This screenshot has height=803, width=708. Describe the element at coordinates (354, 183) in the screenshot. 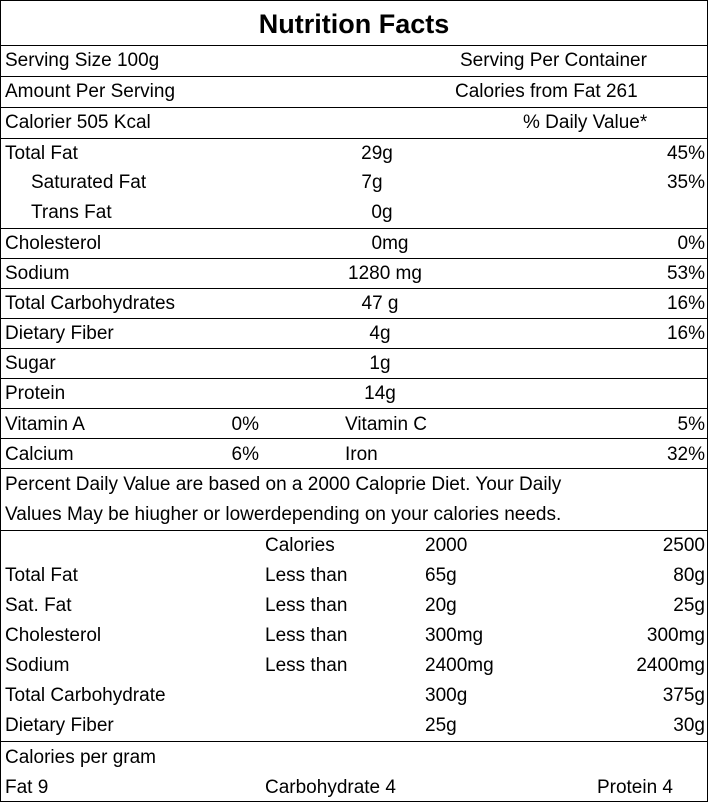

I see `nutrient-row: Saturated Fat 7g 35%` at that location.